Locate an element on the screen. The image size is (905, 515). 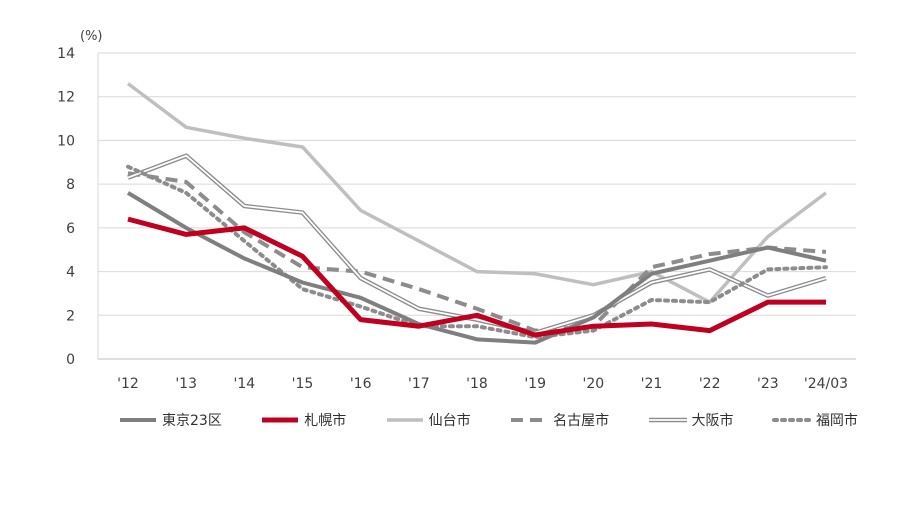
legend-label: 仙台市 is located at coordinates (449, 421).